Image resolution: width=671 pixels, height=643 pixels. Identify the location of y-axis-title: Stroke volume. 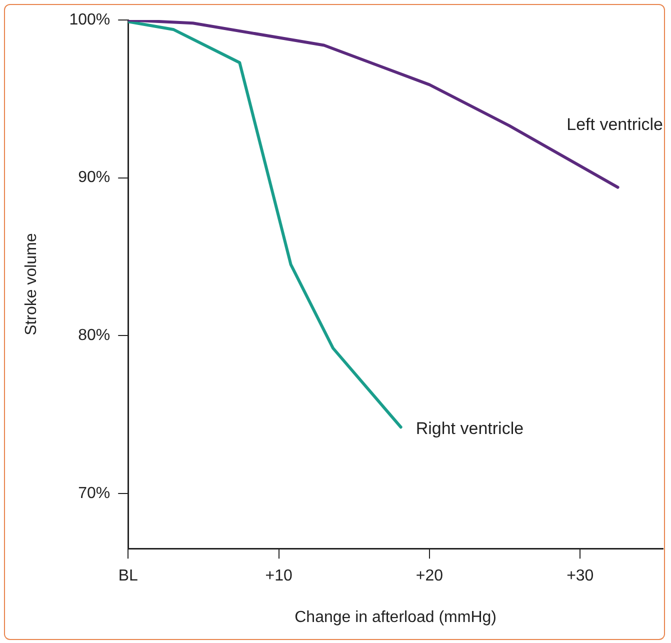
(31, 284).